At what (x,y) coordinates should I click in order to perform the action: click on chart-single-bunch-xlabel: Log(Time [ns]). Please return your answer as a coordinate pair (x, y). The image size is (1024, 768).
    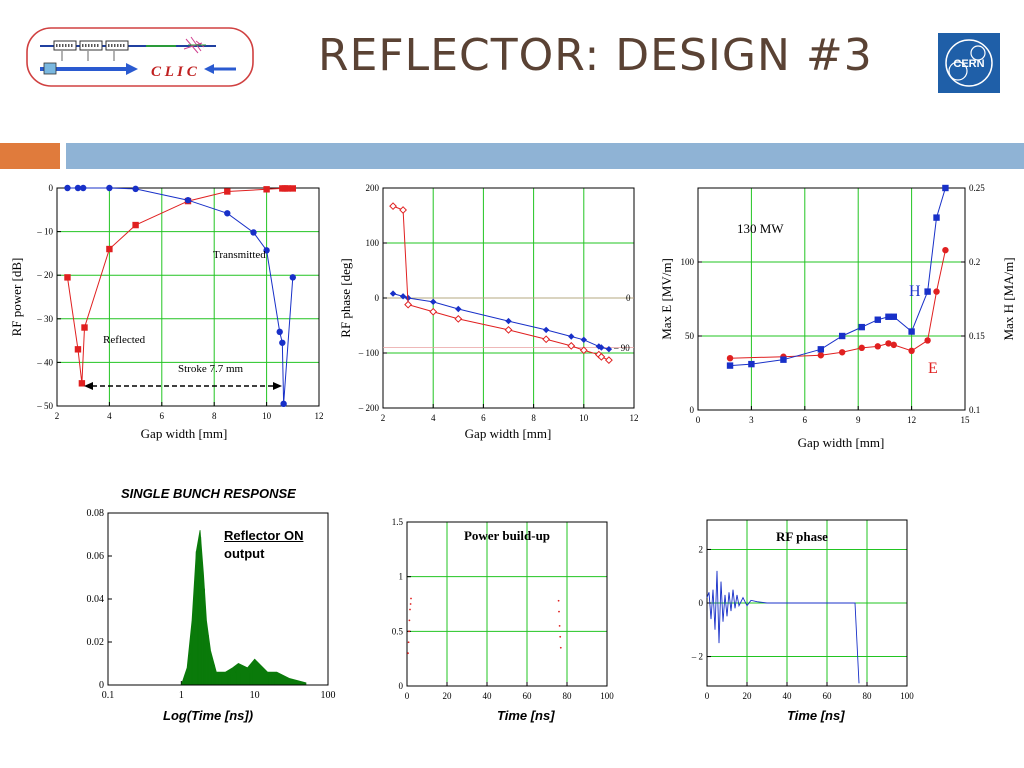
    Looking at the image, I should click on (208, 715).